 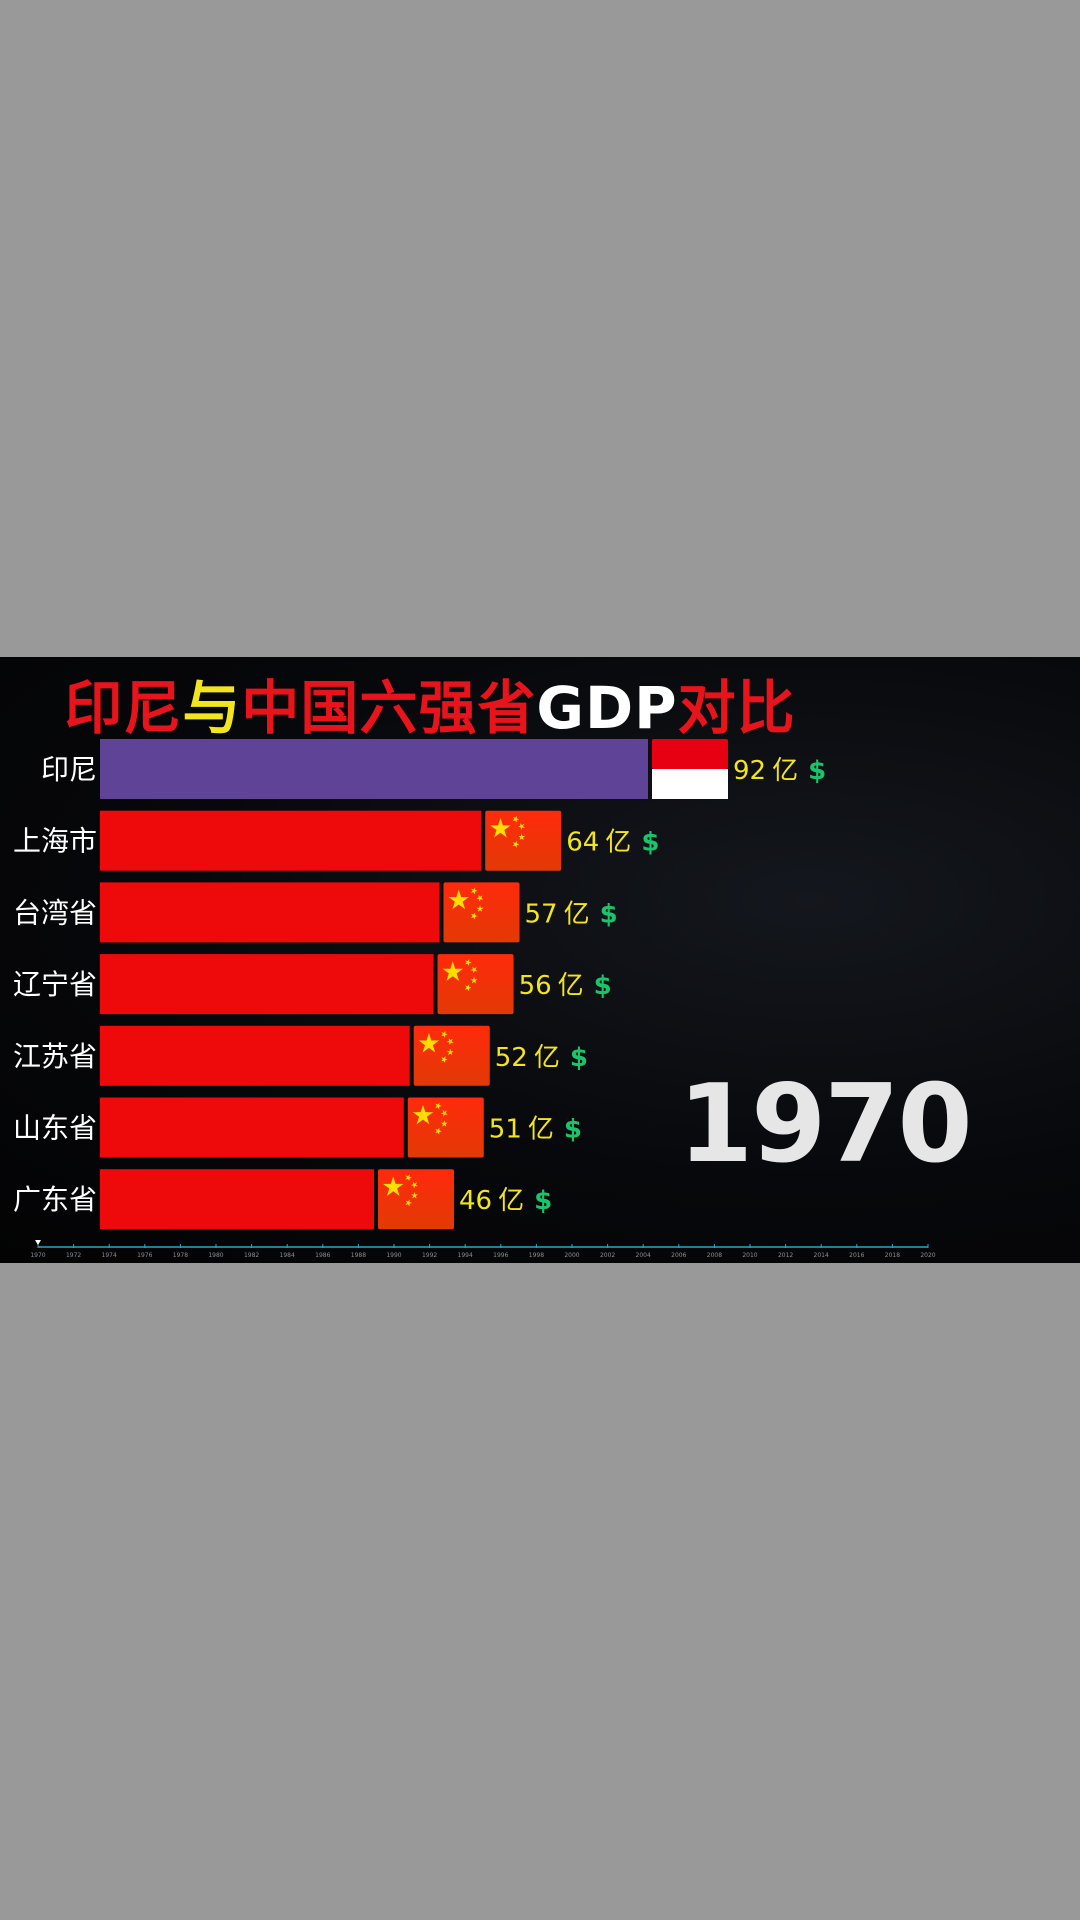 I want to click on bar-value-label: 46 亿 $, so click(x=505, y=1201).